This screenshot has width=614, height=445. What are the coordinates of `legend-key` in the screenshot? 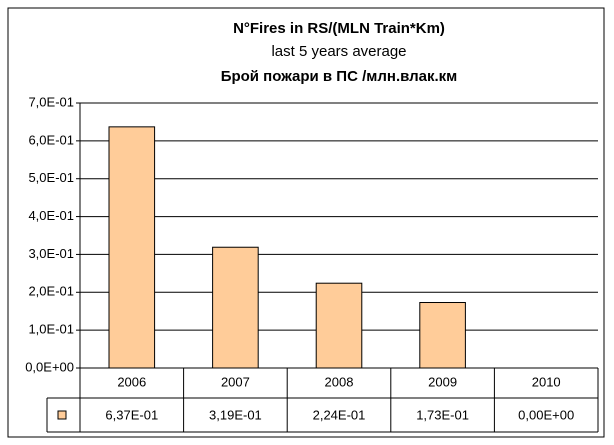 It's located at (62, 415).